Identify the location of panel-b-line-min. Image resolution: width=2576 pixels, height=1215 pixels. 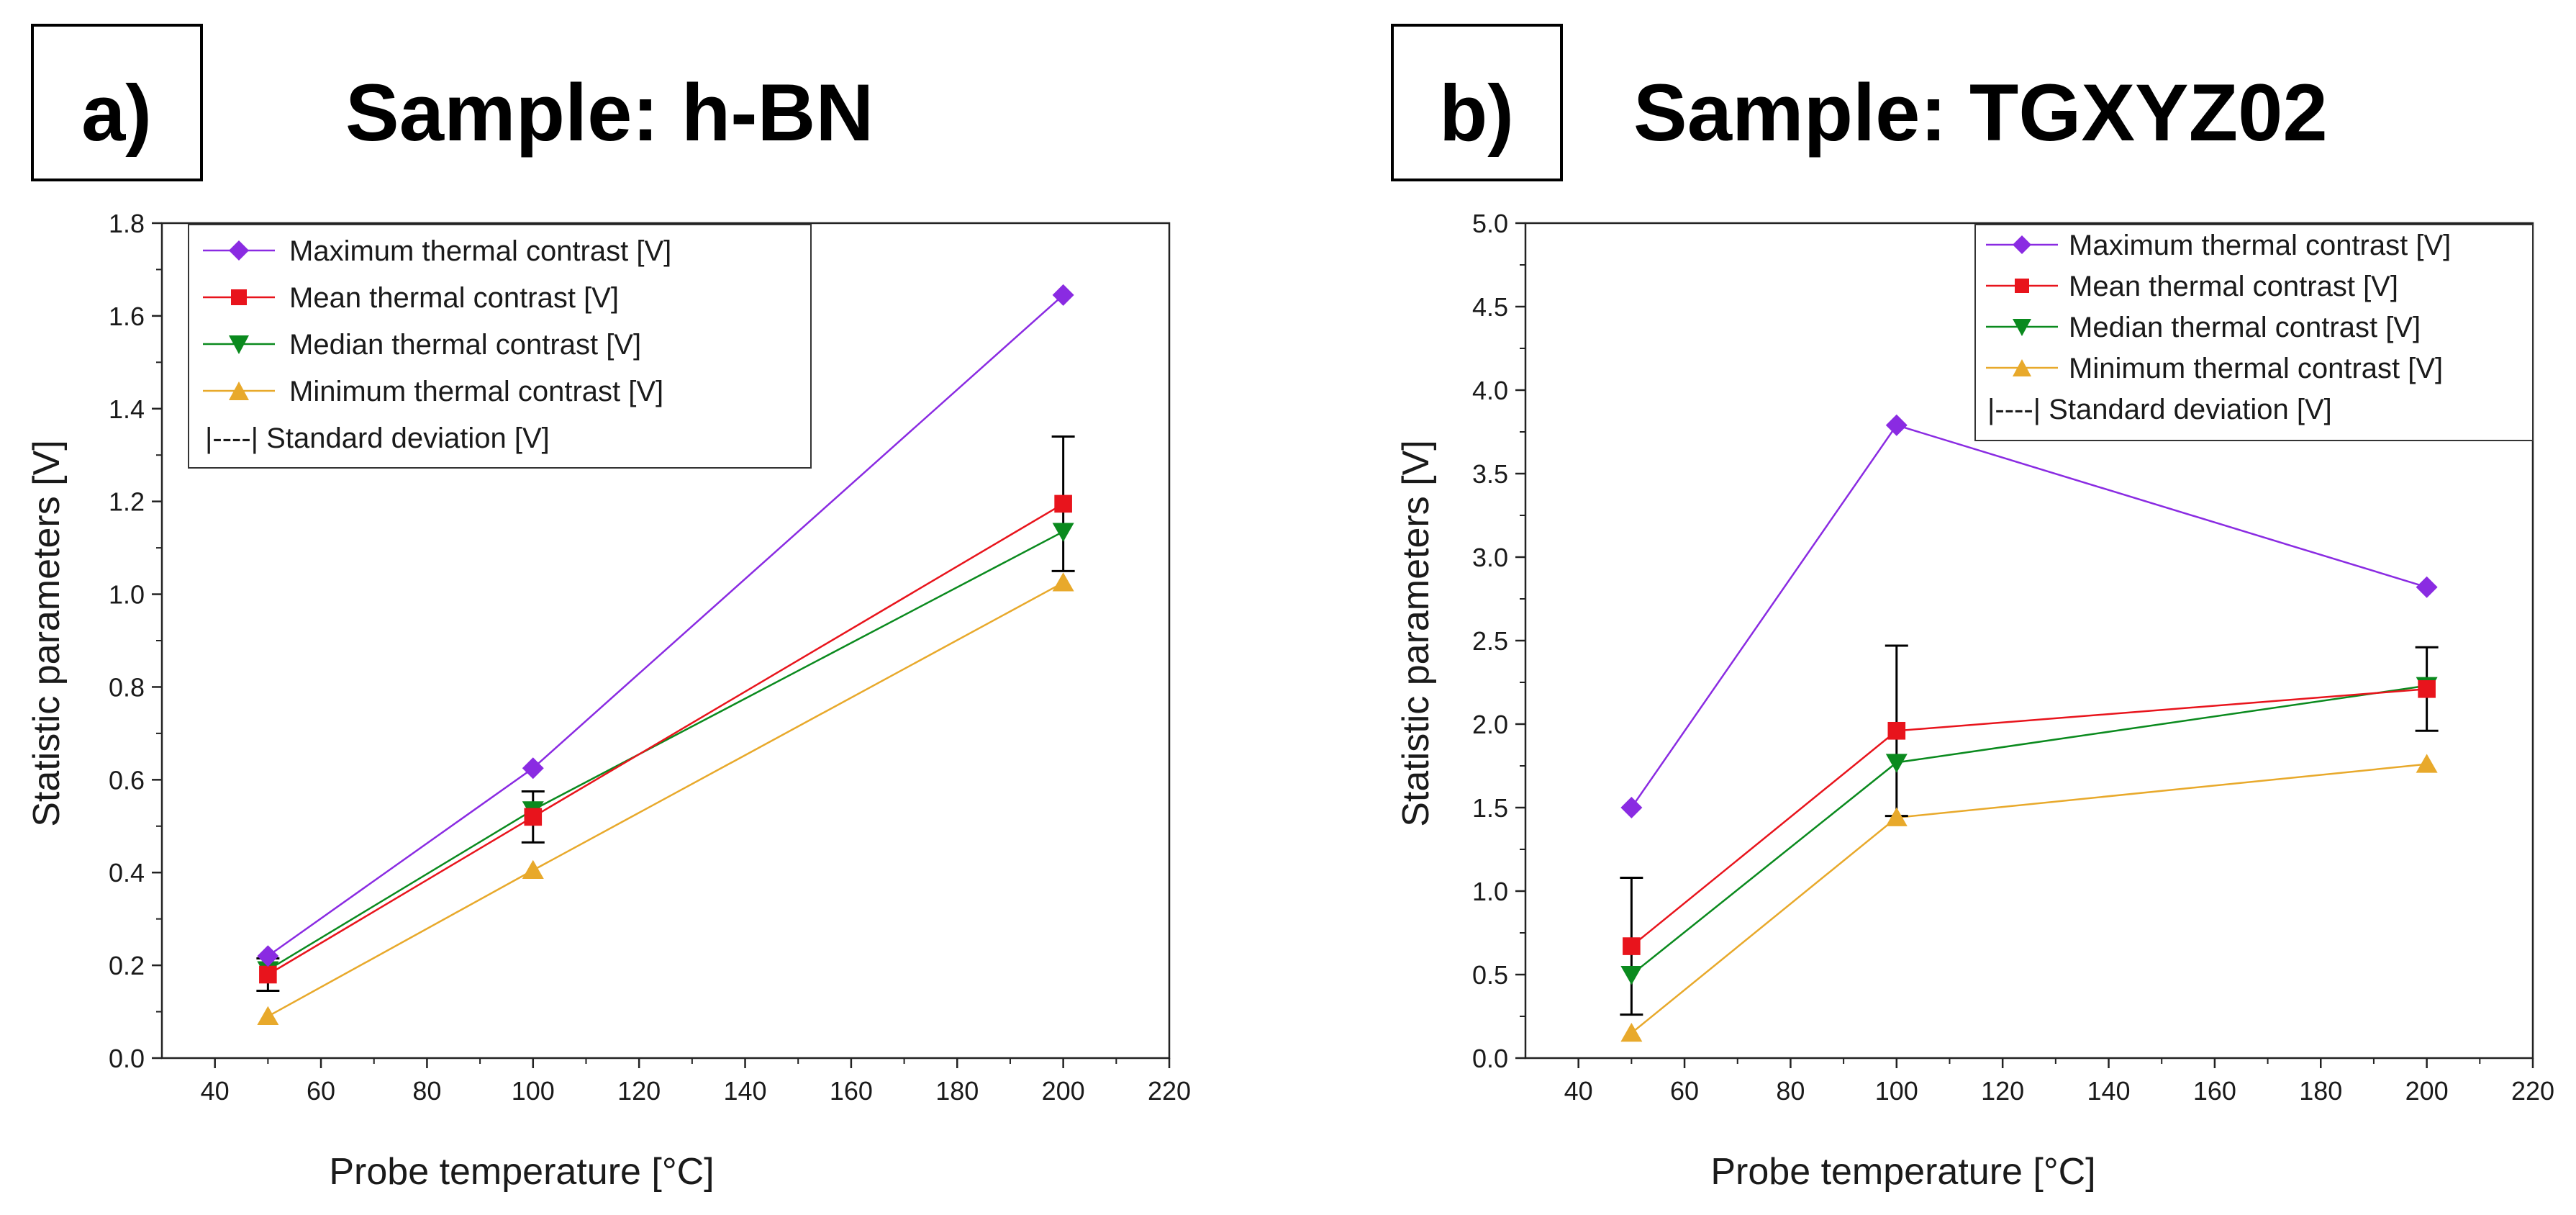
(2029, 898).